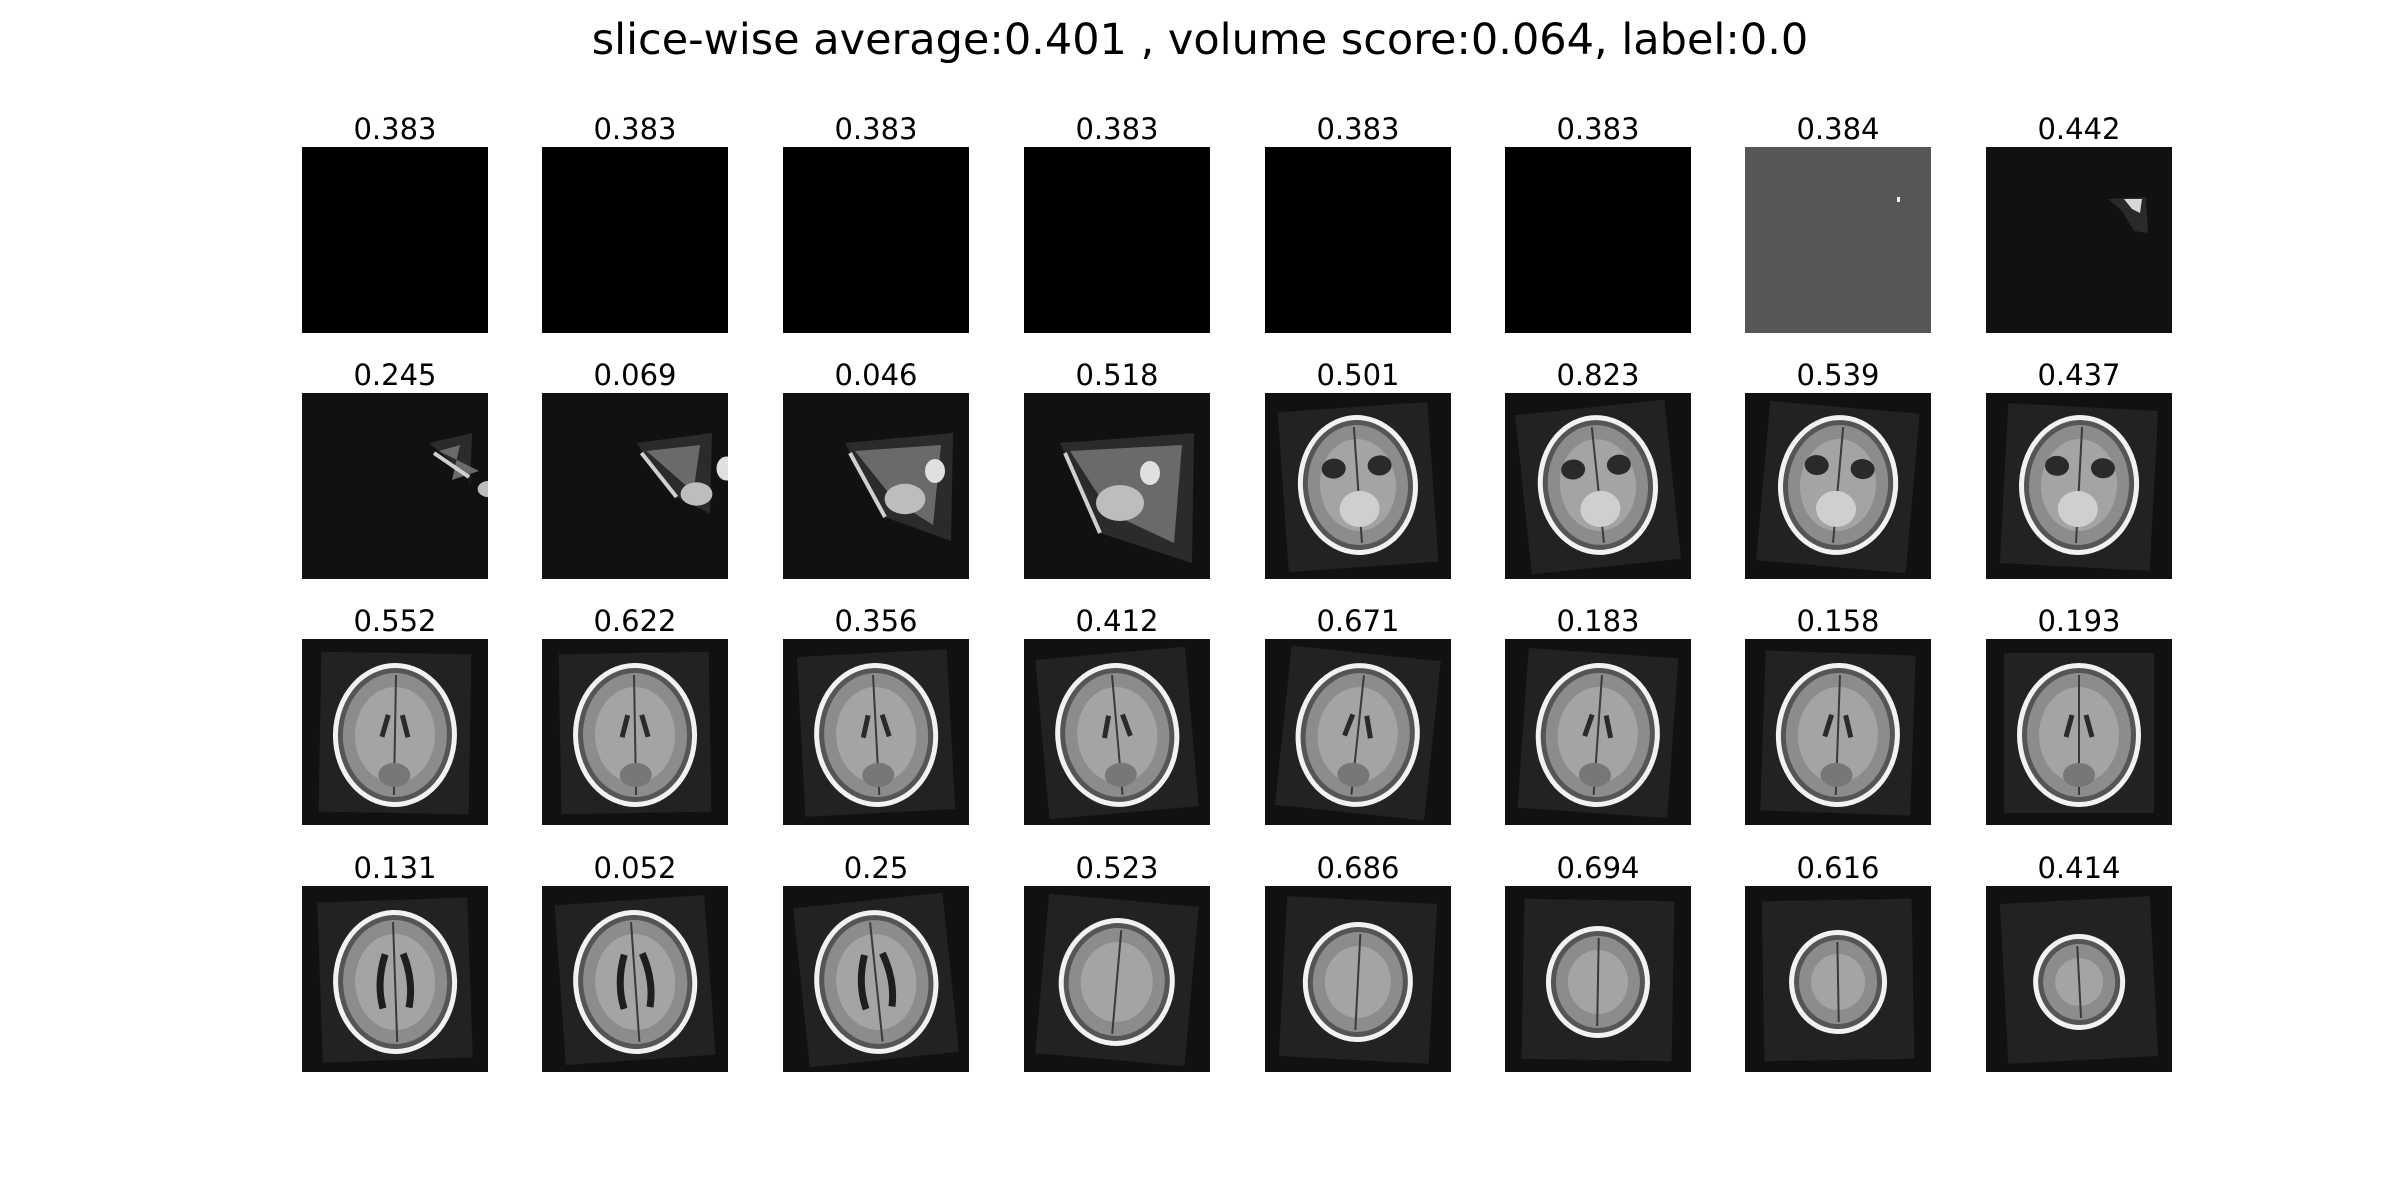  What do you see at coordinates (1117, 868) in the screenshot?
I see `slice-score: 0.523` at bounding box center [1117, 868].